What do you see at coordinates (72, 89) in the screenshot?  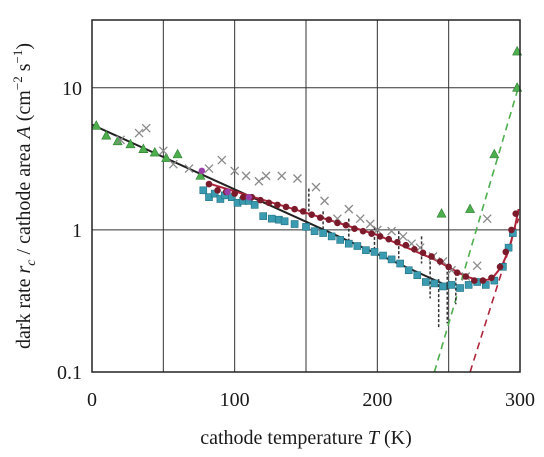 I see `y-tick-label: 10` at bounding box center [72, 89].